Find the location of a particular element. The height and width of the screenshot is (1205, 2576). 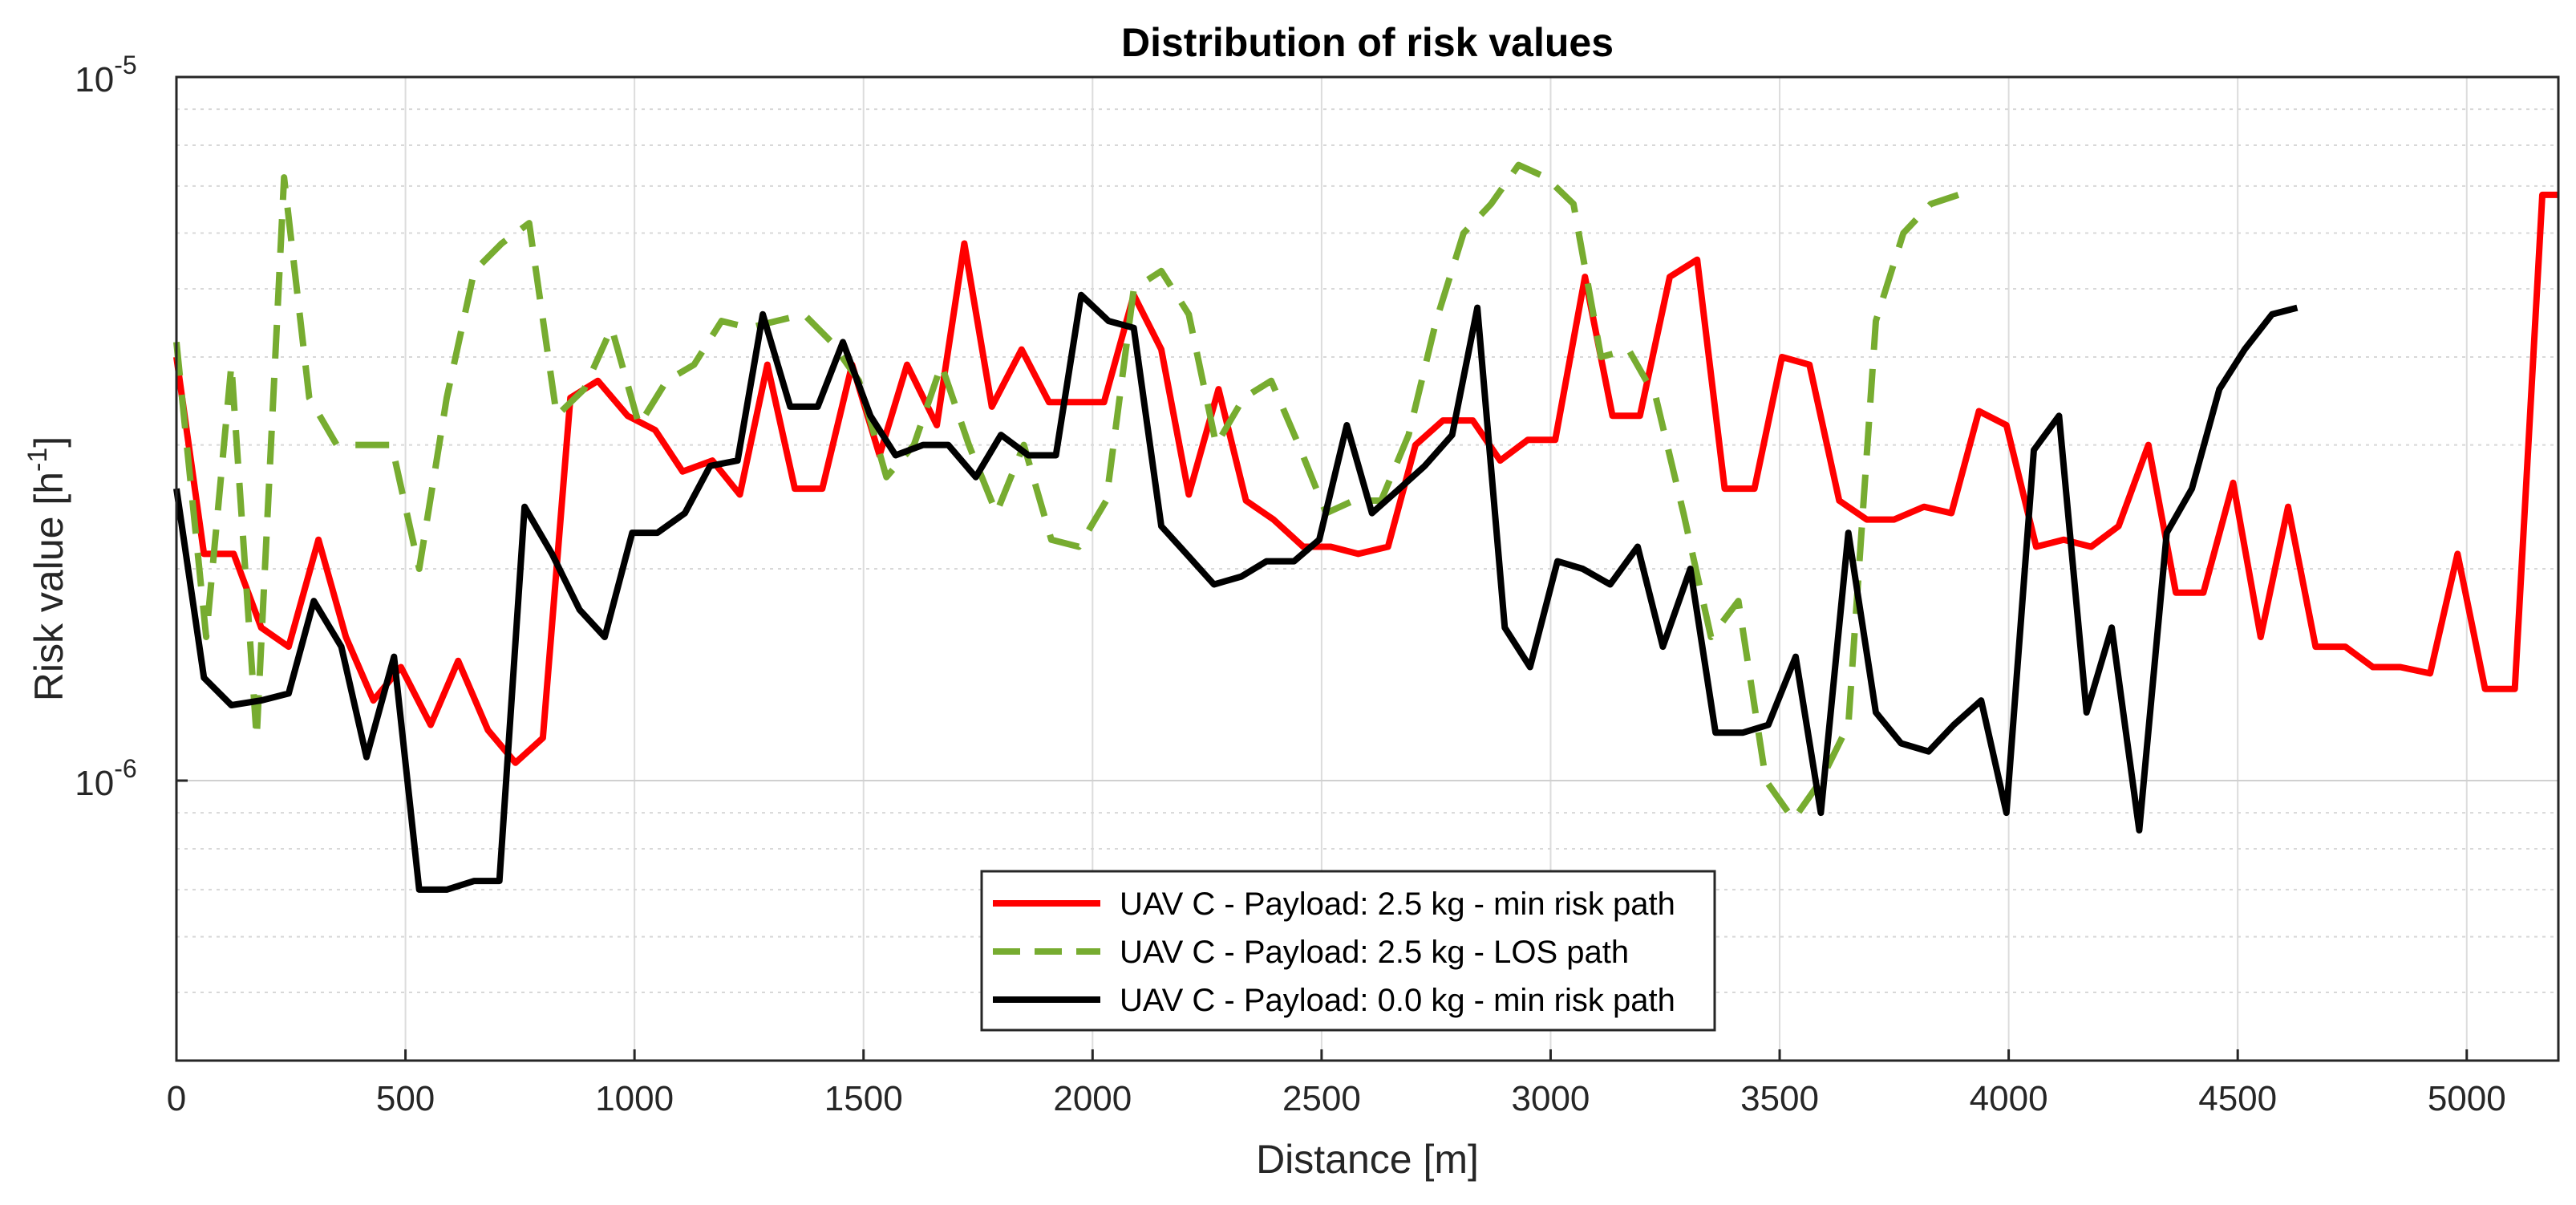

x-tick-label: 0 is located at coordinates (176, 1098).